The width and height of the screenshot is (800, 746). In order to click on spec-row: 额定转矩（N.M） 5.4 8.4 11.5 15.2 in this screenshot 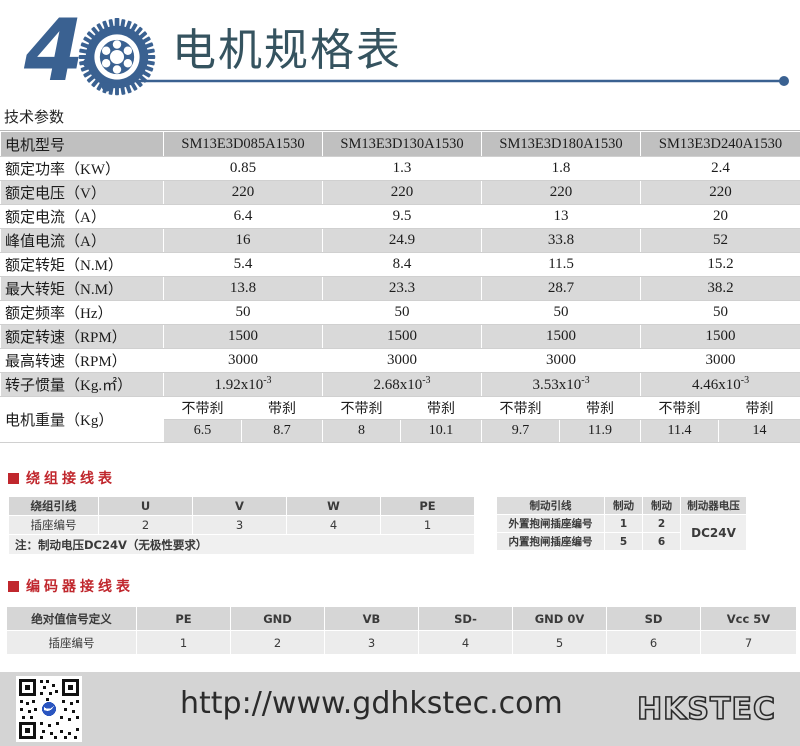, I will do `click(400, 264)`.